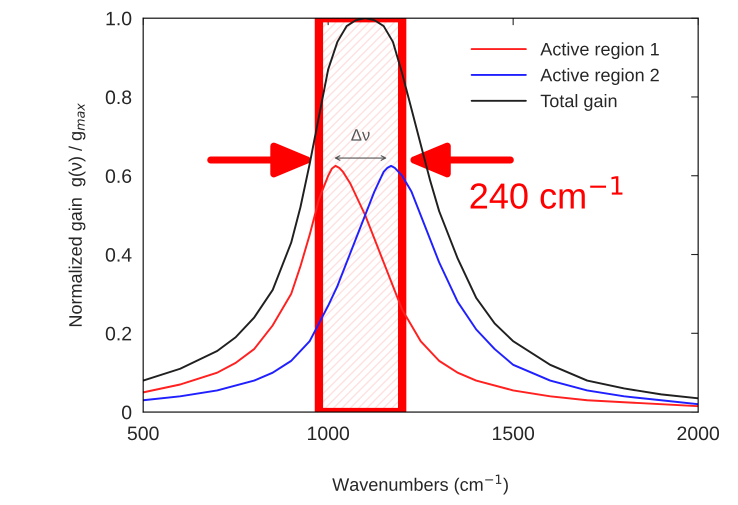 This screenshot has height=505, width=738. What do you see at coordinates (119, 176) in the screenshot?
I see `y-tick-label: 0.6` at bounding box center [119, 176].